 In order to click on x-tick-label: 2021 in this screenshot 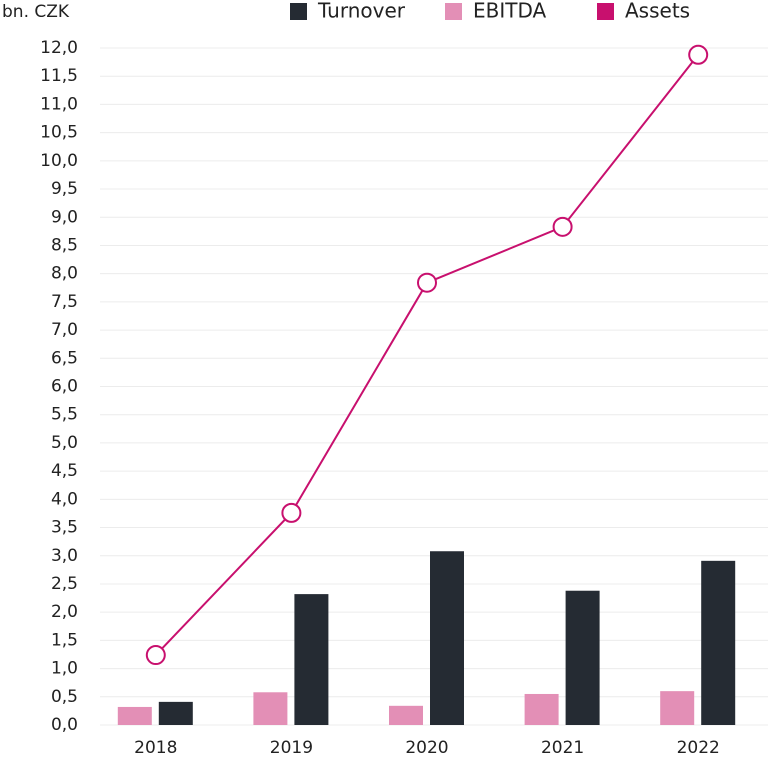, I will do `click(562, 748)`.